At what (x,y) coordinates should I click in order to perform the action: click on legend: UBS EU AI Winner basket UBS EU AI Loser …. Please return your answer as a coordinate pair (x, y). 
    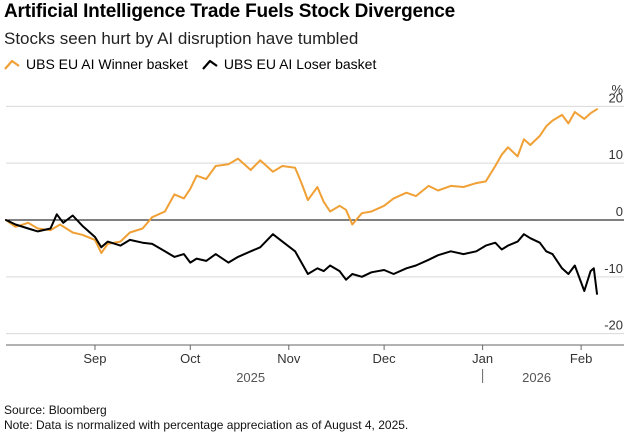
    Looking at the image, I should click on (197, 64).